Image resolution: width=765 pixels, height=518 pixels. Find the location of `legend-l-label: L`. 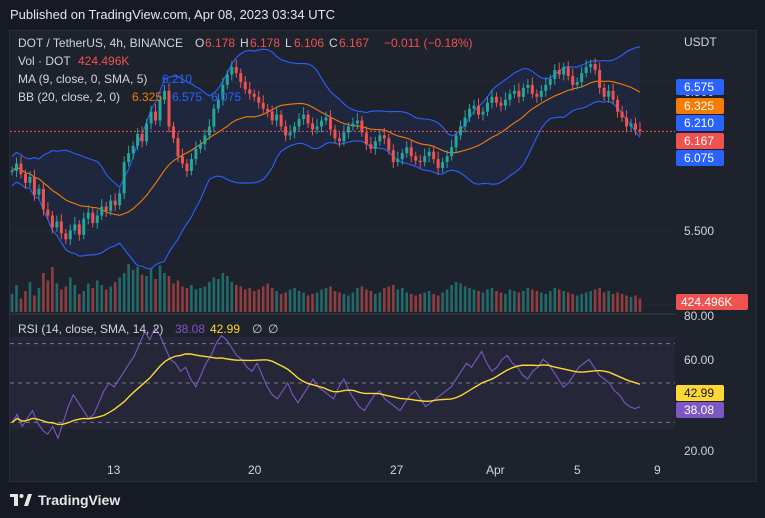

legend-l-label: L is located at coordinates (288, 43).